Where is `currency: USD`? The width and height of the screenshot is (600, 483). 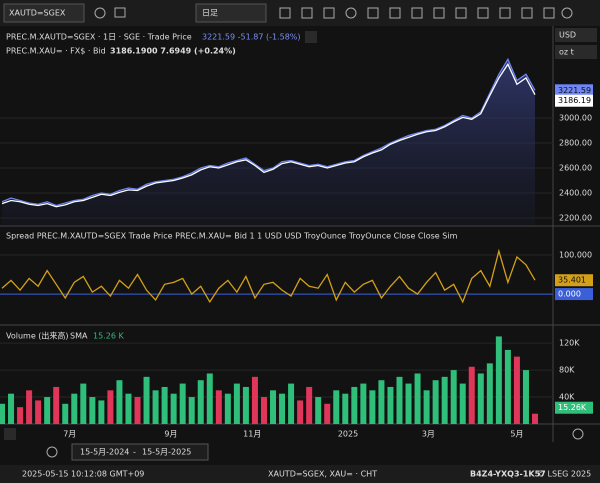 currency: USD is located at coordinates (567, 35).